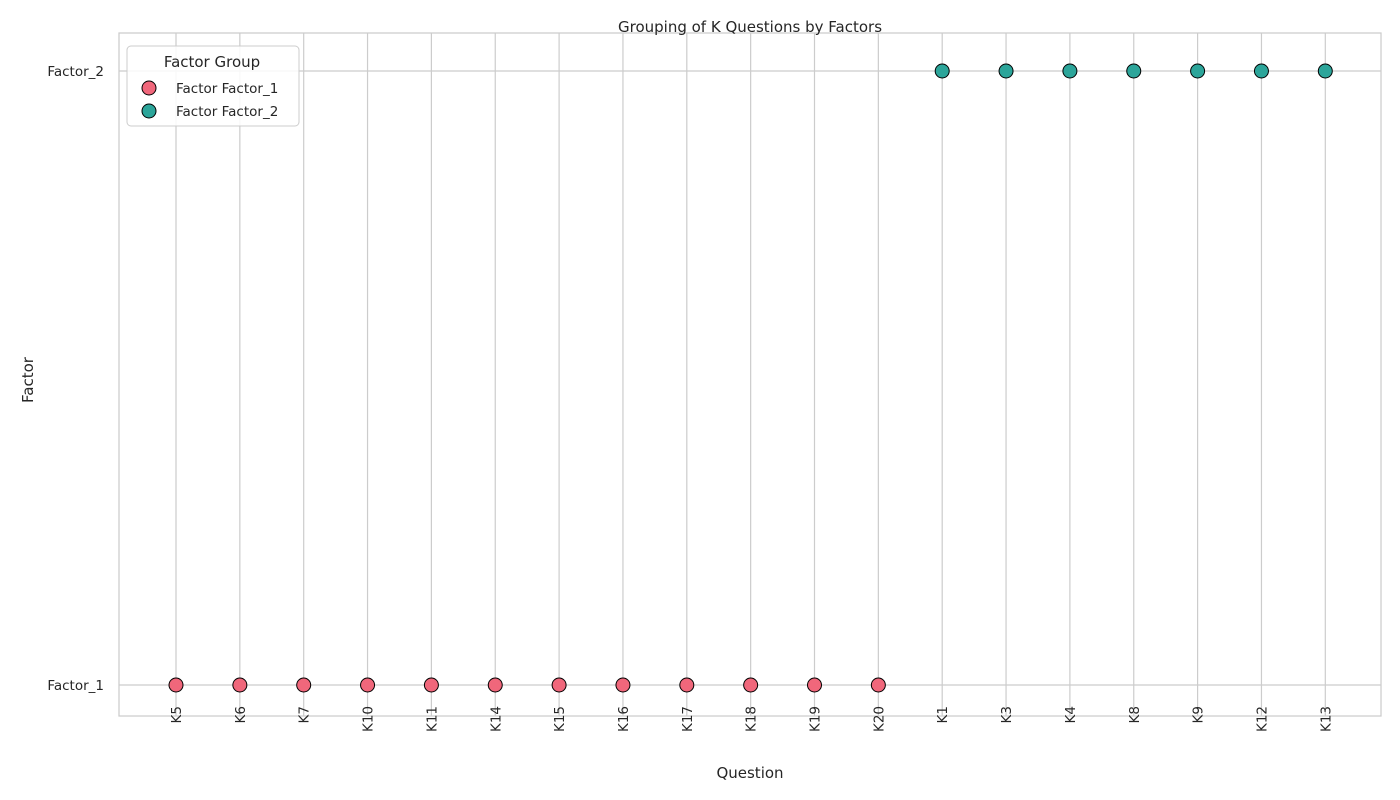  I want to click on legend-label: Factor Factor_1, so click(227, 89).